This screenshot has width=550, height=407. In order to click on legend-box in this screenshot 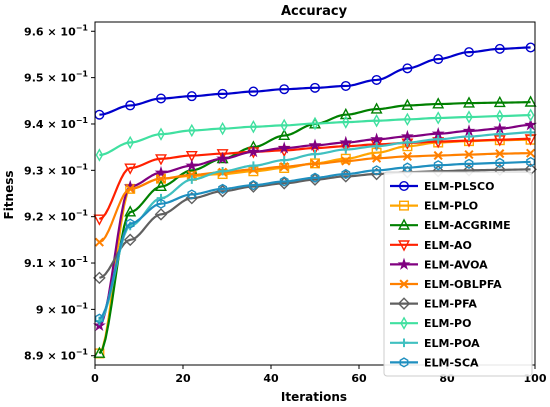, I will do `click(458, 274)`.